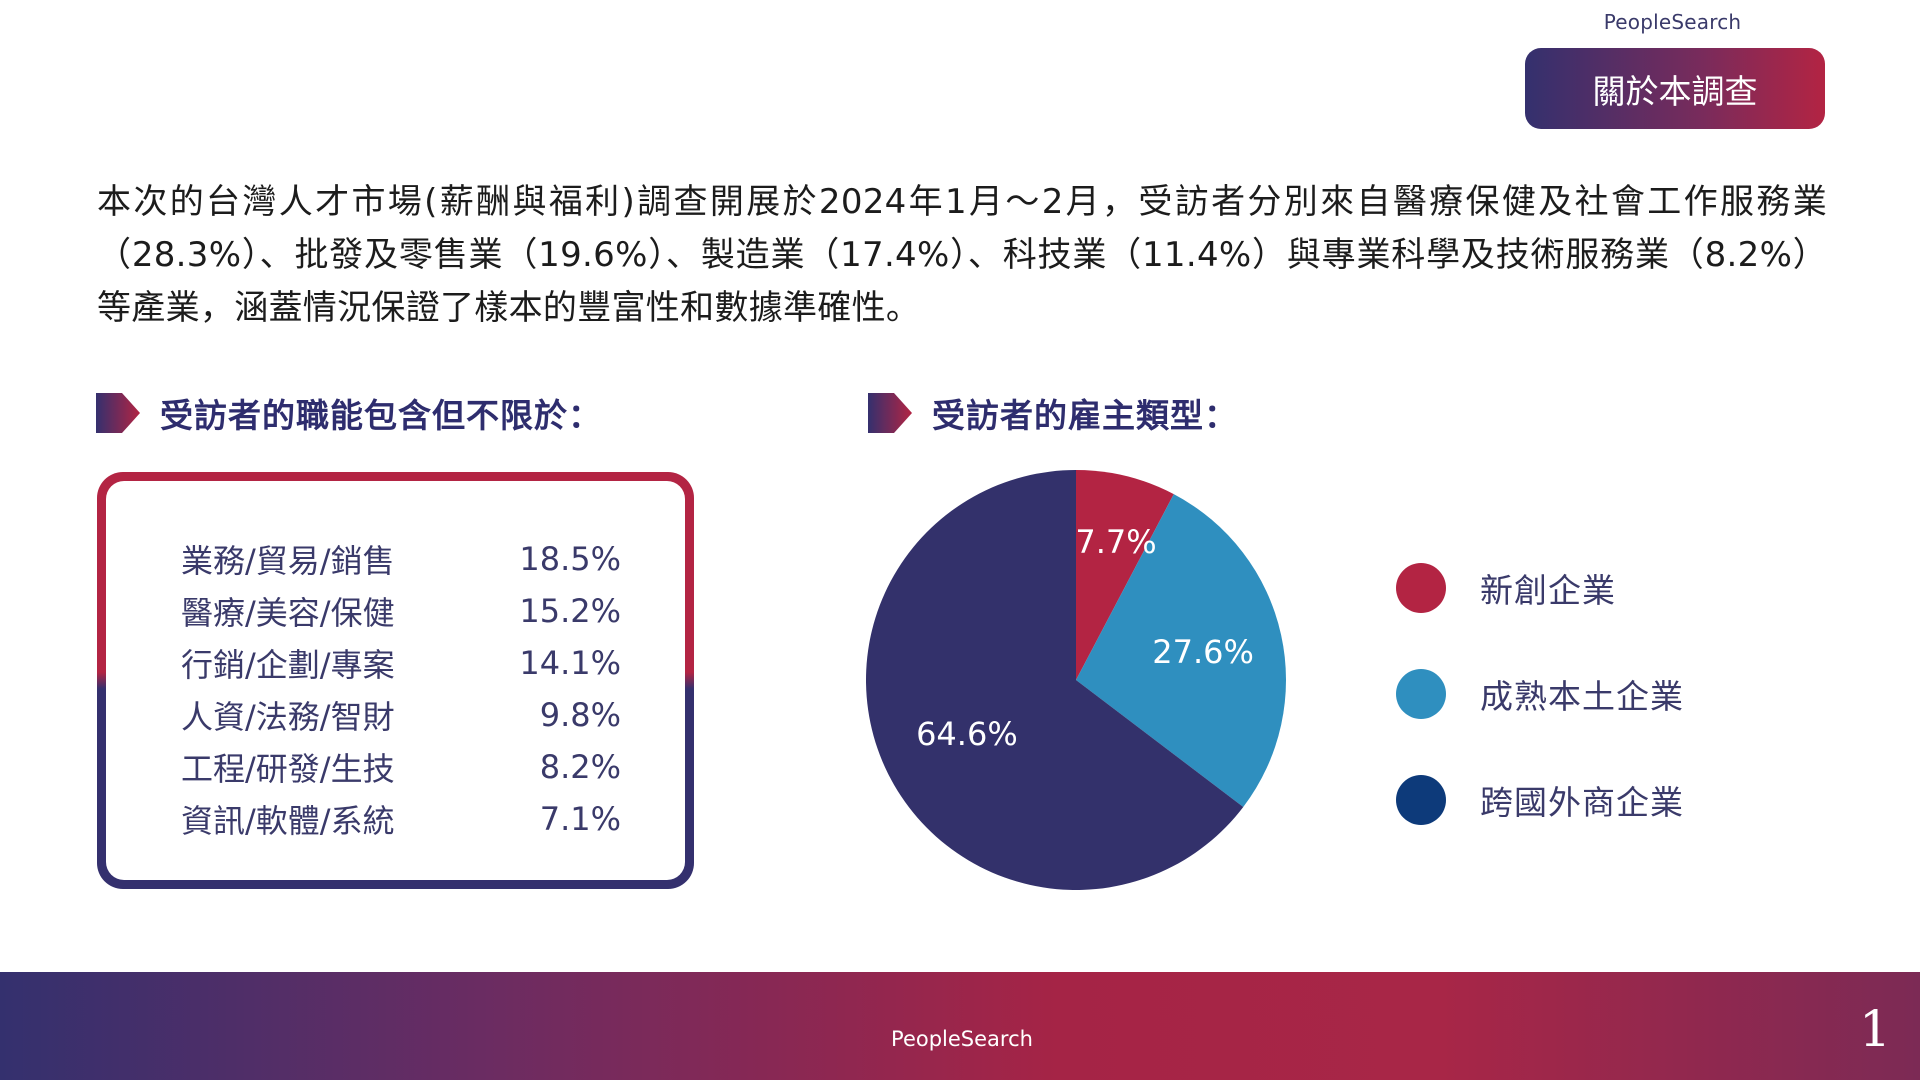  What do you see at coordinates (401, 663) in the screenshot?
I see `function-row: 行銷/企劃/專案 14.1%` at bounding box center [401, 663].